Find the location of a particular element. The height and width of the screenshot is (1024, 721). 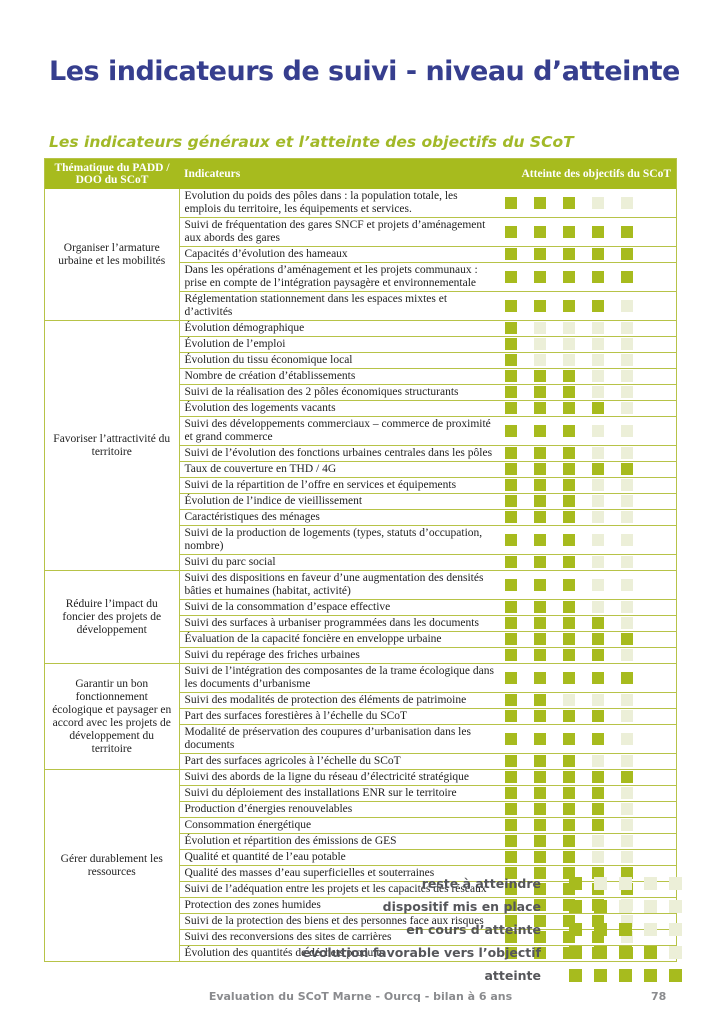

indicator-label: Évolution de l’indice de vieillissement is located at coordinates (339, 501).